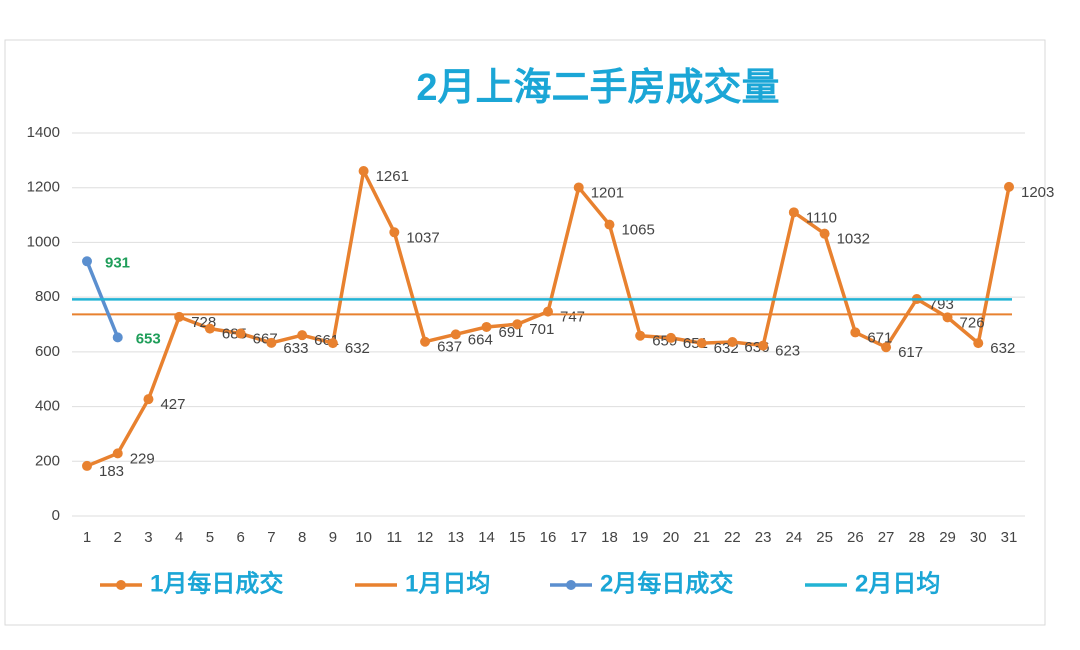 The height and width of the screenshot is (650, 1080). I want to click on legend-label: 1月每日成交, so click(216, 583).